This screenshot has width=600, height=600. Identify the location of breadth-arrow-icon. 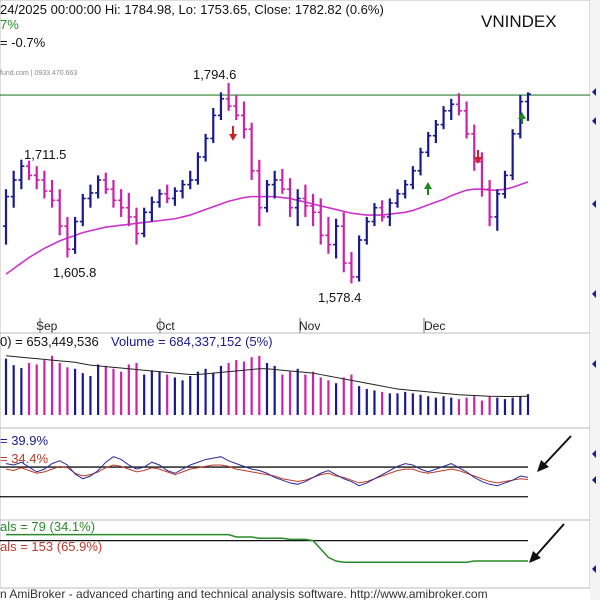
(547, 543).